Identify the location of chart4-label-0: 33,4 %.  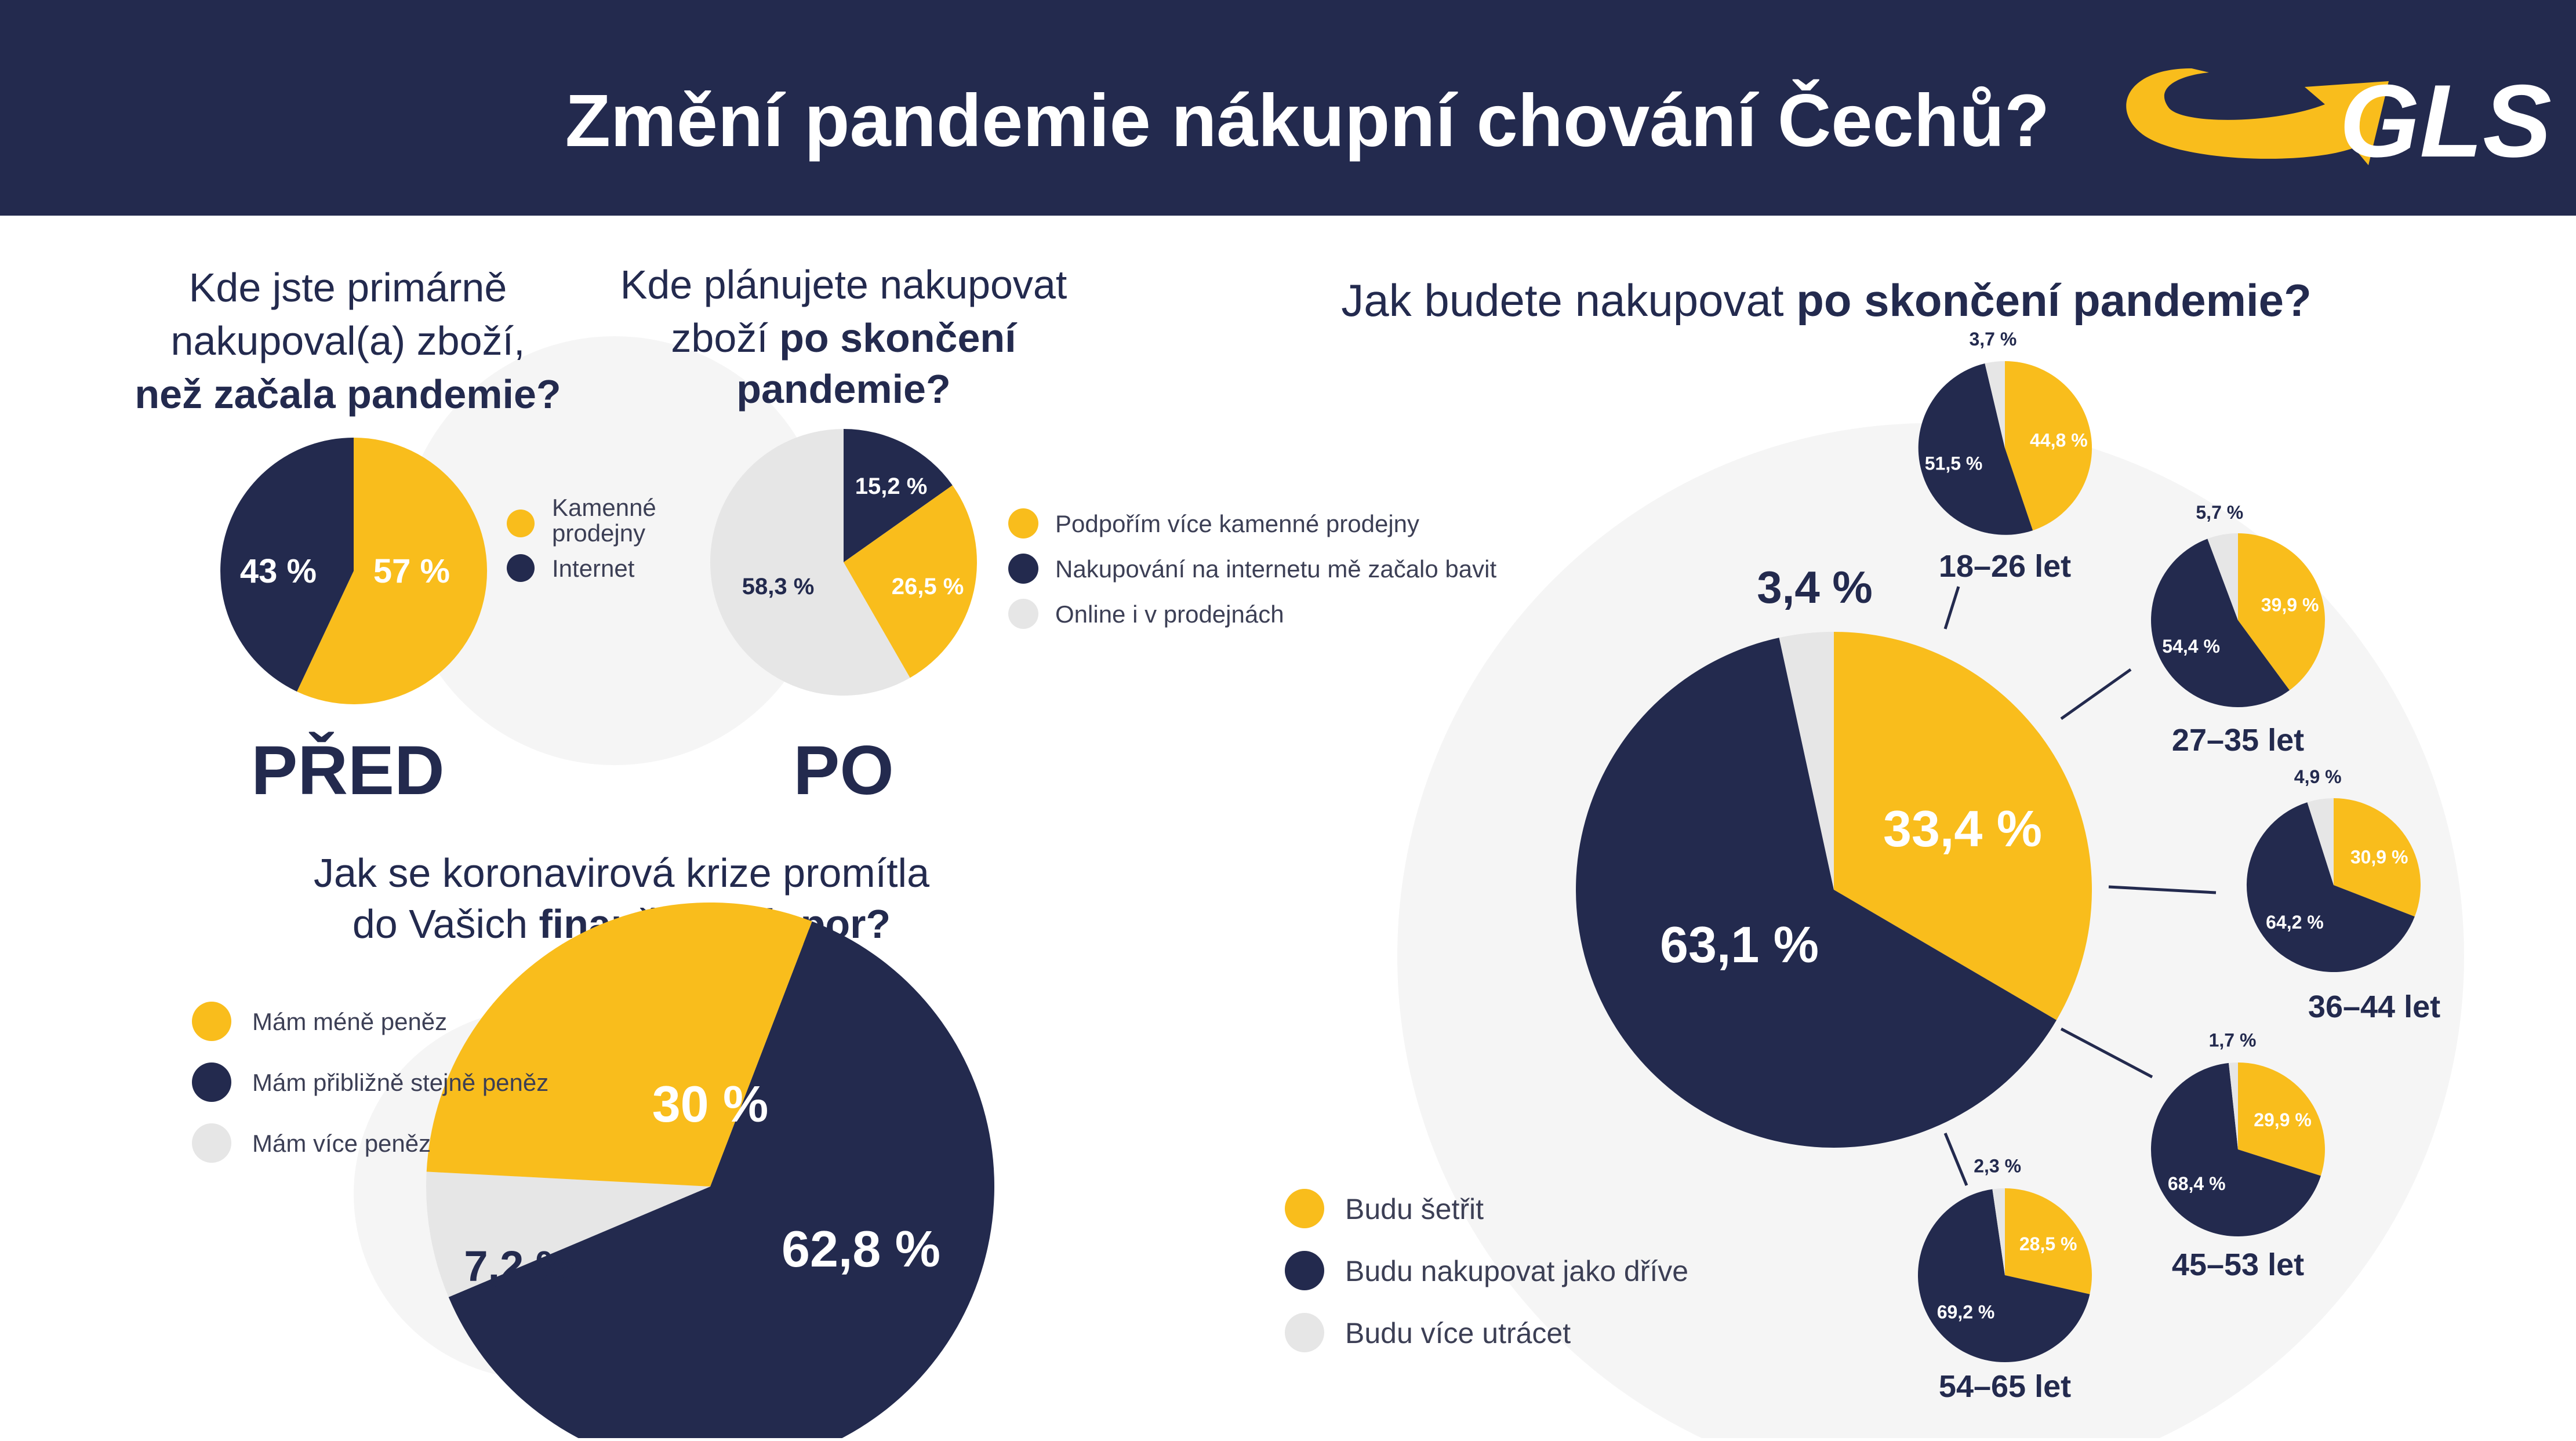
(1962, 828).